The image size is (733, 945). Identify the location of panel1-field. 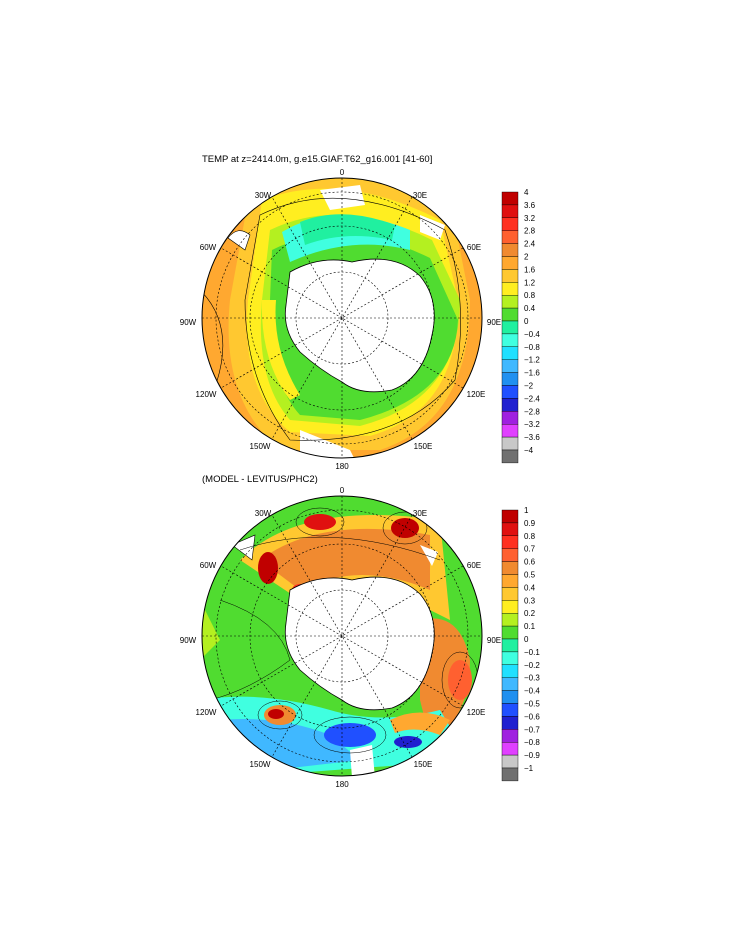
(342, 318).